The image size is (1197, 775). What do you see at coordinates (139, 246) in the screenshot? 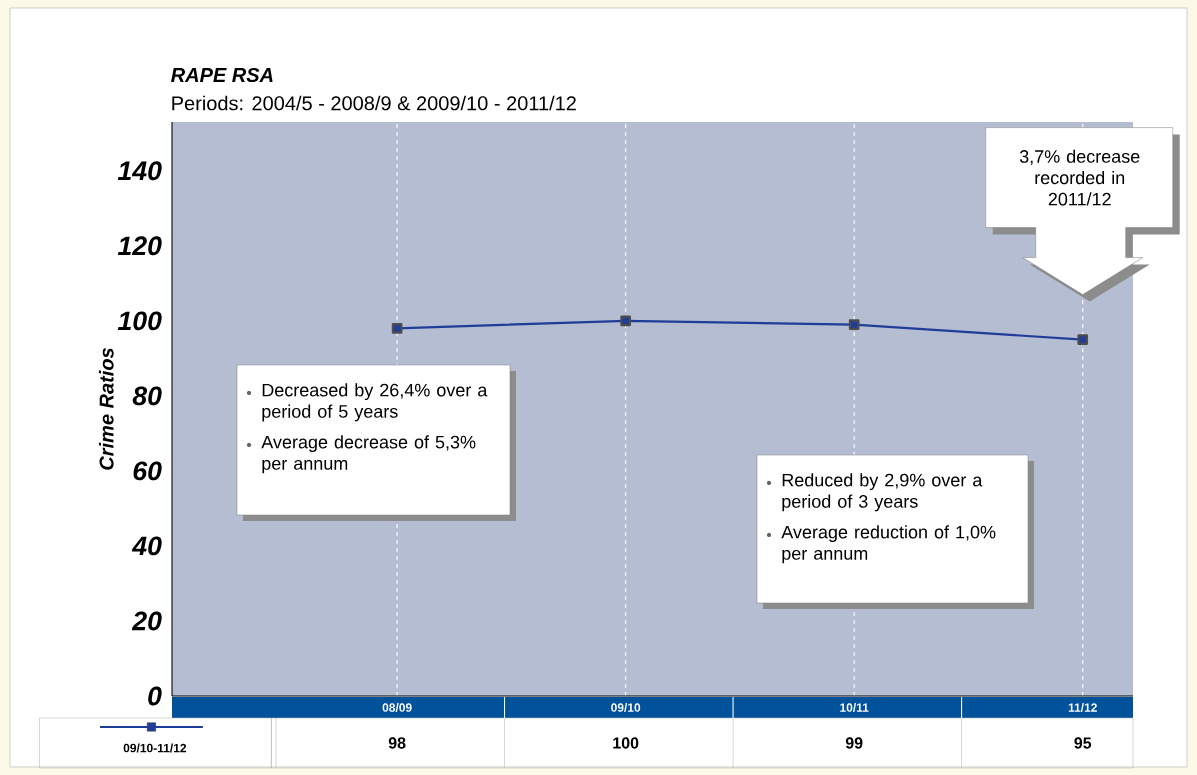
I see `y-tick-label: 120` at bounding box center [139, 246].